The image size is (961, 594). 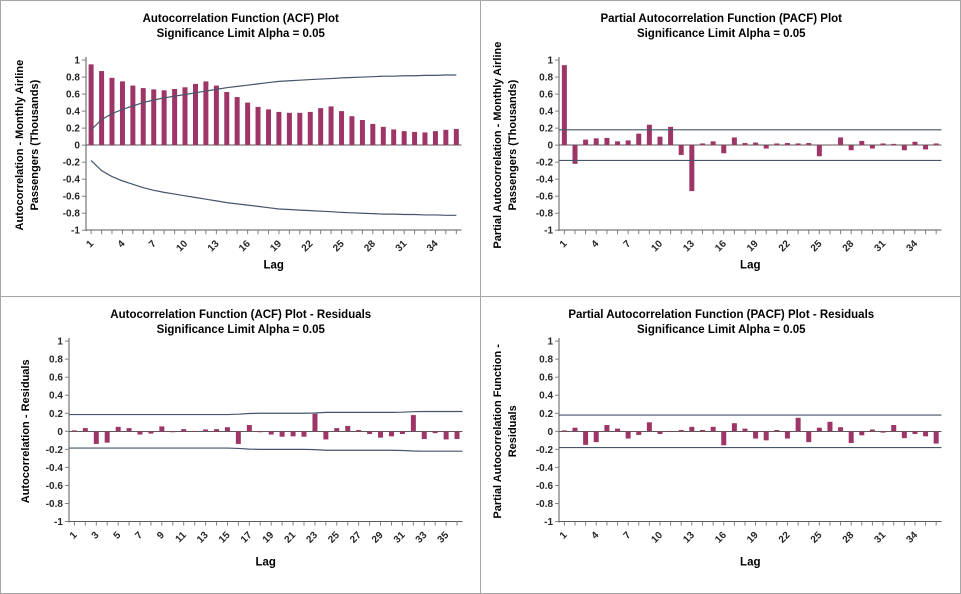 What do you see at coordinates (291, 538) in the screenshot?
I see `x-tick-label: 21` at bounding box center [291, 538].